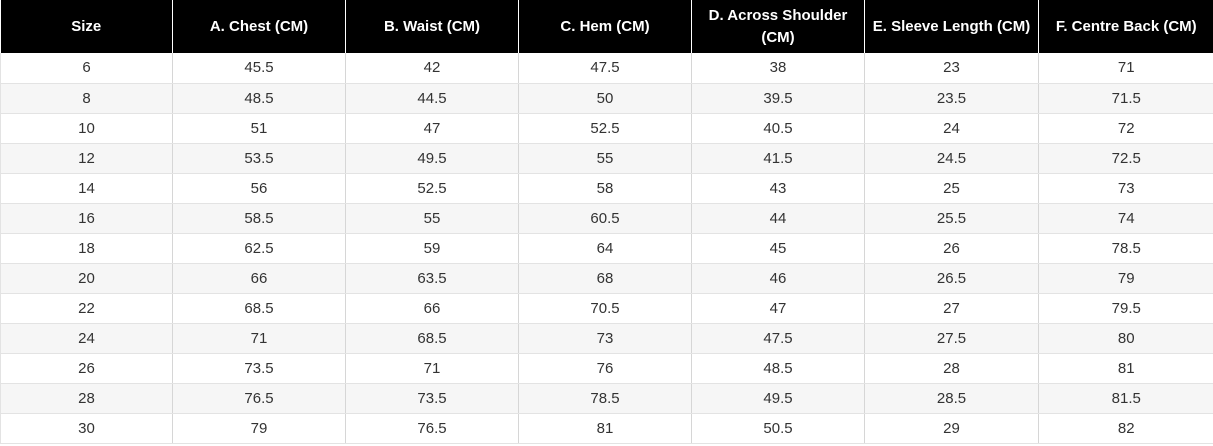  What do you see at coordinates (1125, 128) in the screenshot?
I see `cell-centre-back: 72` at bounding box center [1125, 128].